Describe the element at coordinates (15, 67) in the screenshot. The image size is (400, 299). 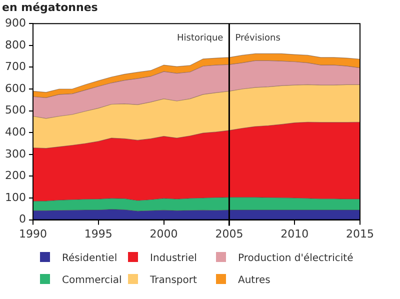
I see `y-tick-label: 700` at that location.